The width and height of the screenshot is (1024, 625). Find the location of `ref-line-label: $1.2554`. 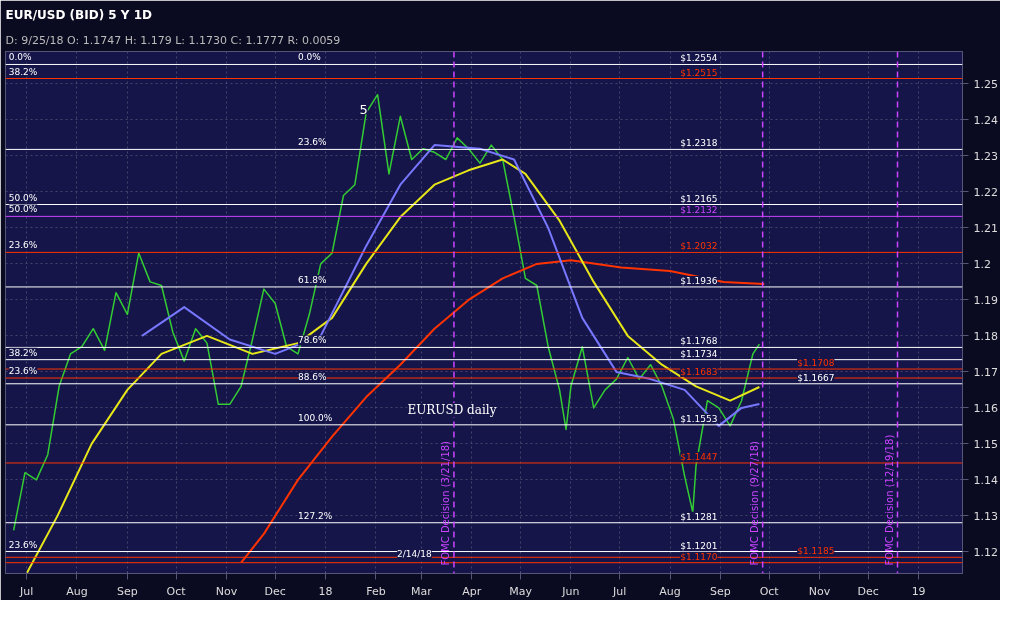

ref-line-label: $1.2554 is located at coordinates (699, 58).